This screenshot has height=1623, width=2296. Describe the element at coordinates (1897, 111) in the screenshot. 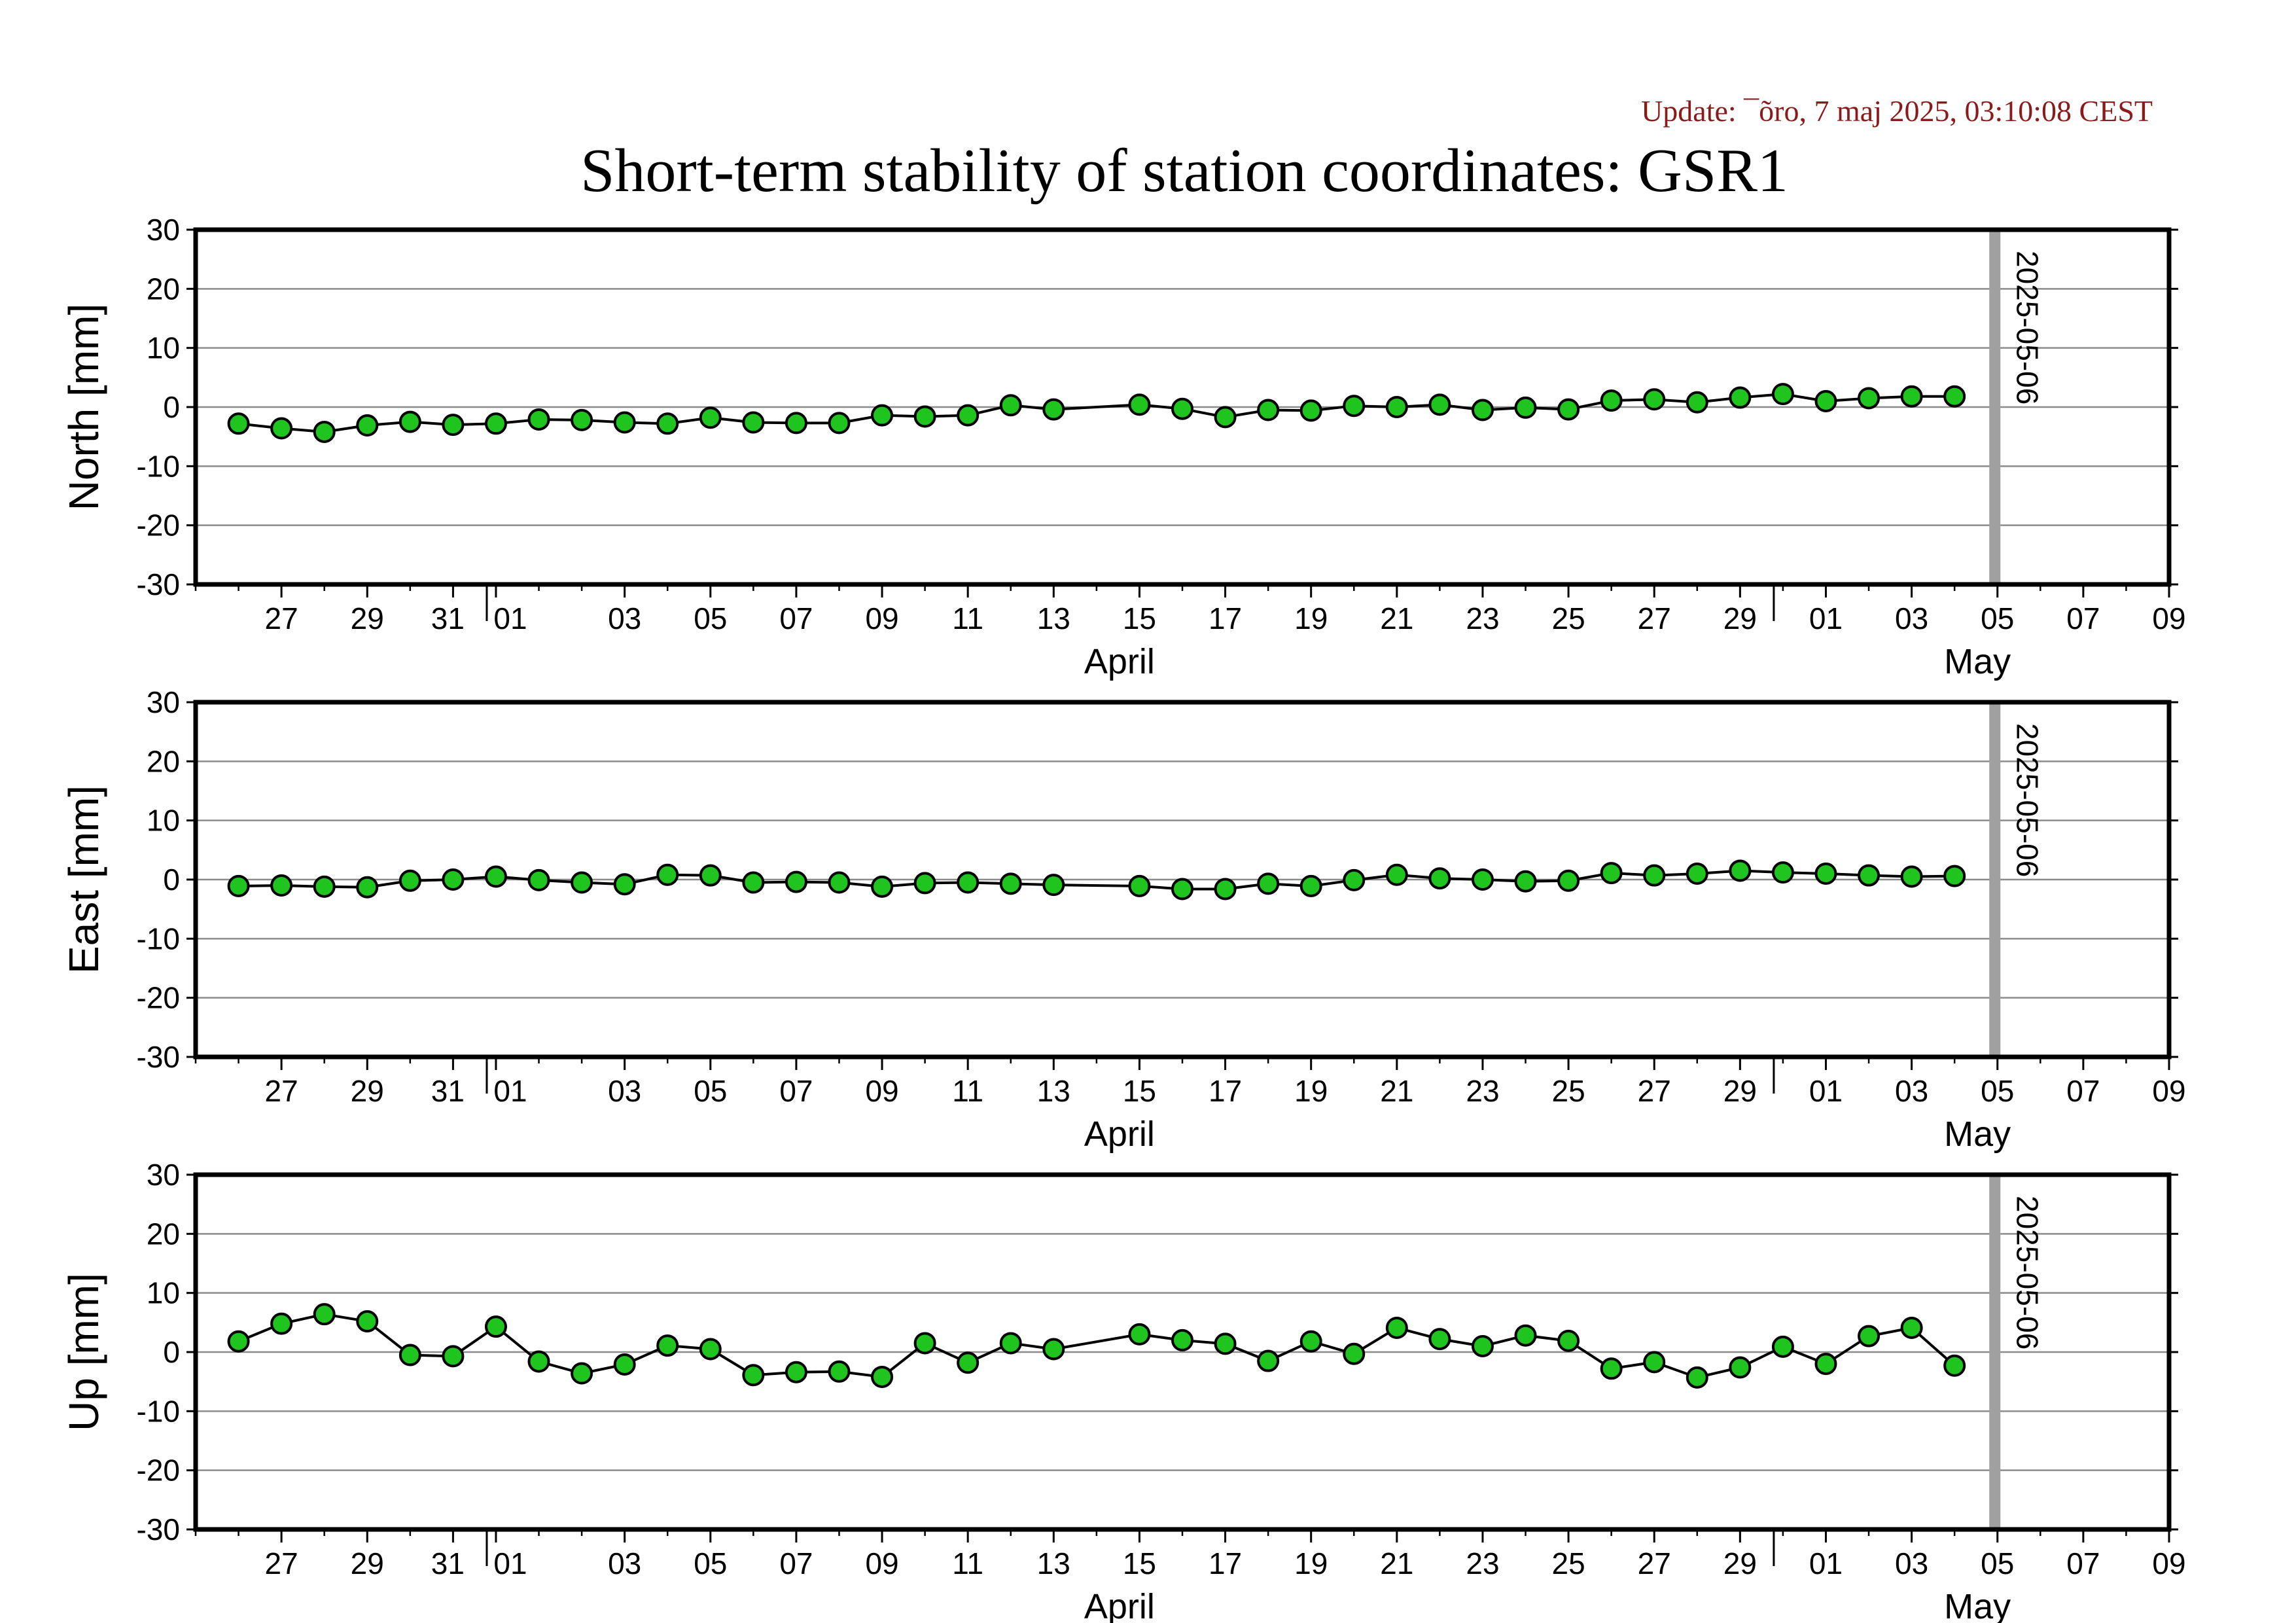

I see `update-timestamp: Update: ¯õro, 7 maj 2025, 03:10:08 CEST` at that location.